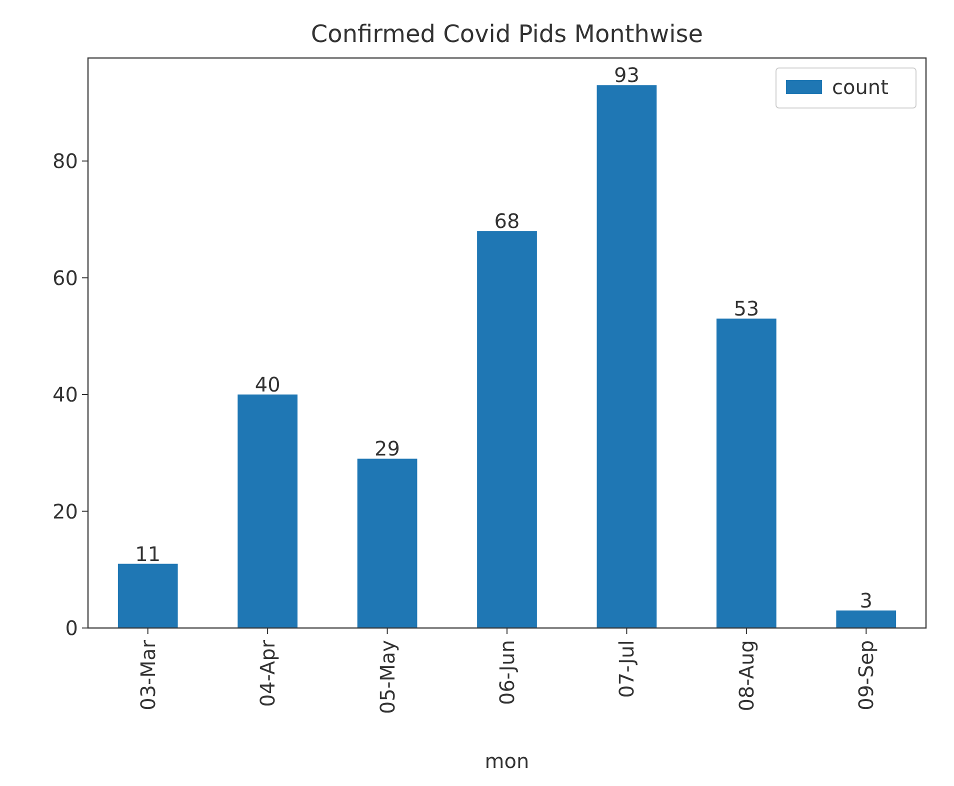  I want to click on x-tick-label: 05-May, so click(387, 677).